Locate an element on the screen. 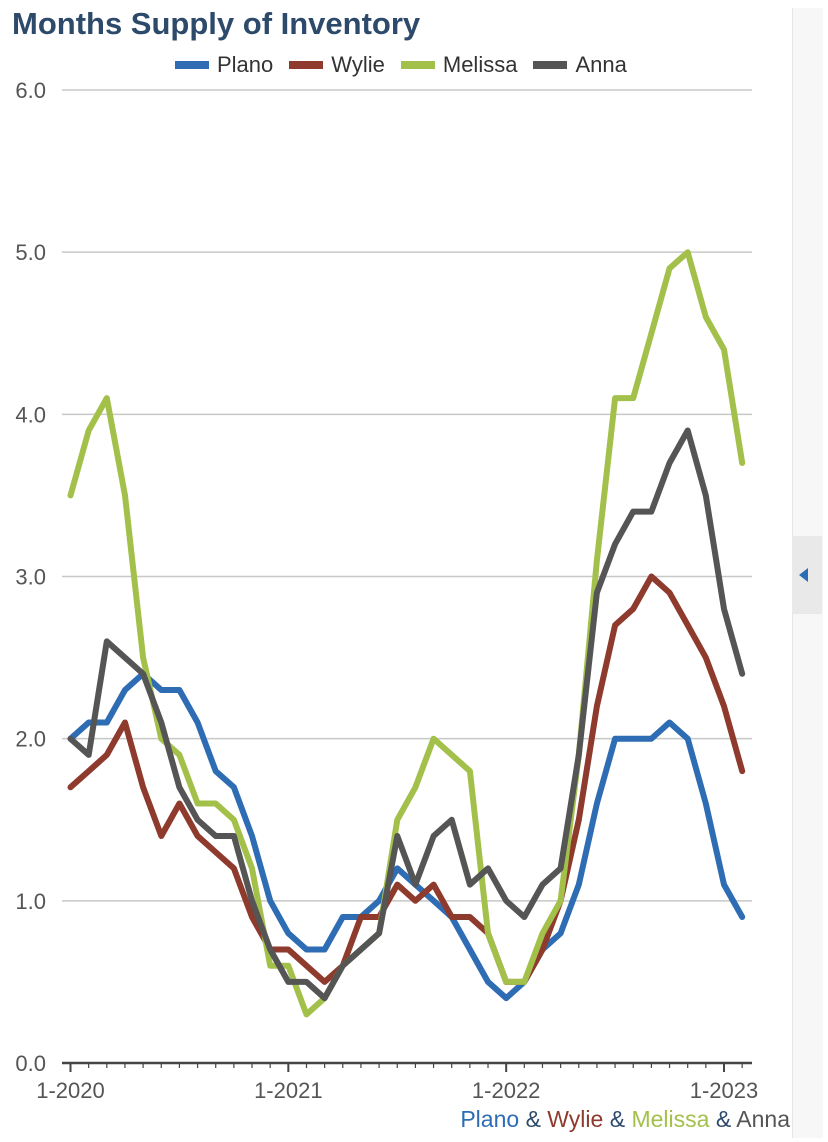 This screenshot has width=828, height=1142. y-tick-label: 3.0 is located at coordinates (30, 577).